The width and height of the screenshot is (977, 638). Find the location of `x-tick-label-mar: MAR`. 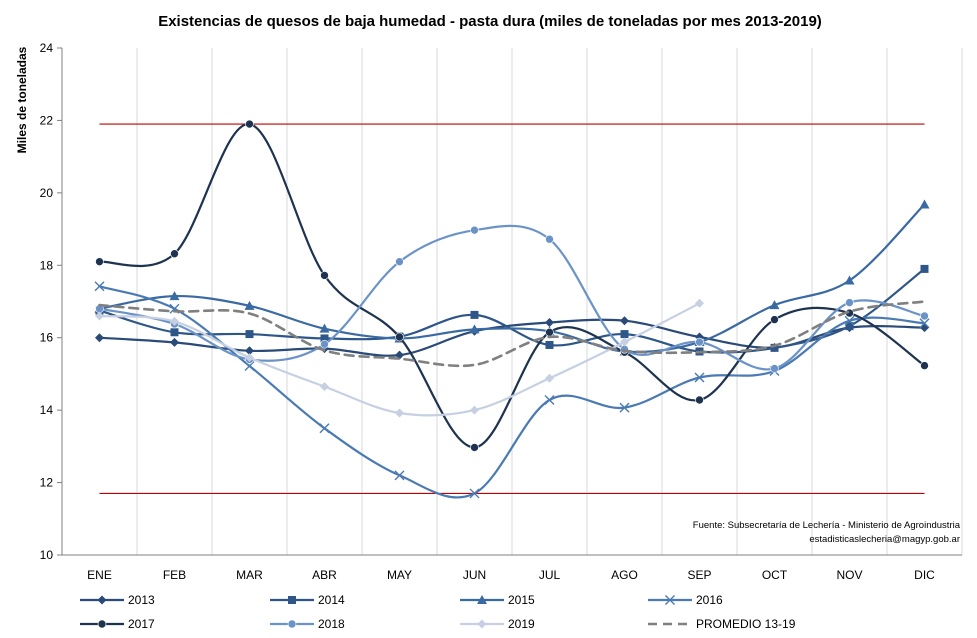

x-tick-label-mar: MAR is located at coordinates (249, 575).